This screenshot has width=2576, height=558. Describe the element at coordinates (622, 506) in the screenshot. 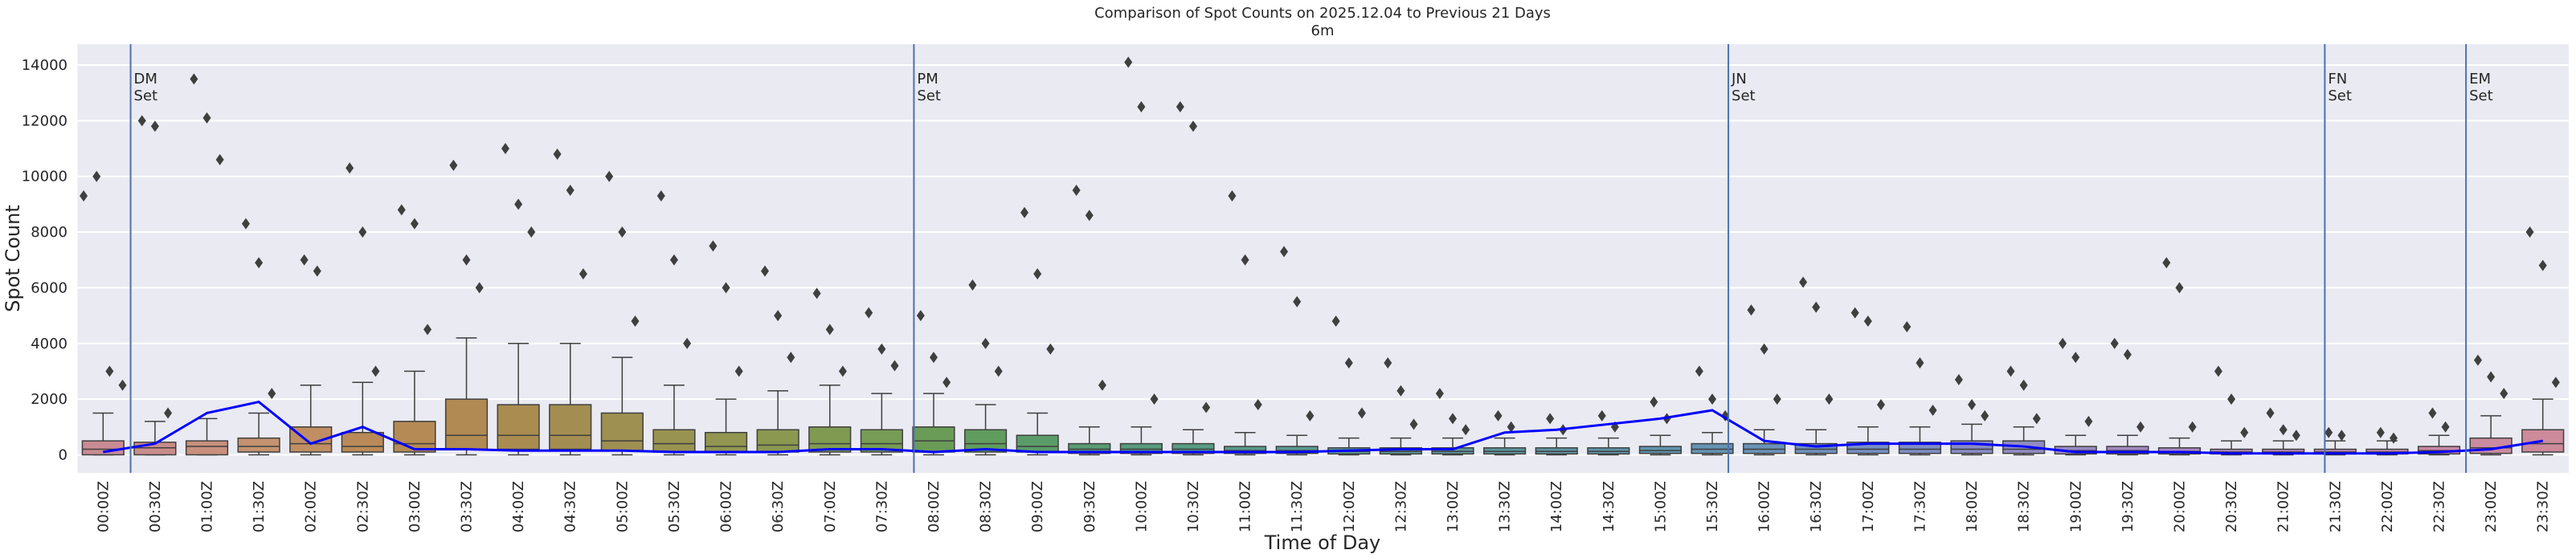

I see `x-tick-label: 05:00Z` at that location.